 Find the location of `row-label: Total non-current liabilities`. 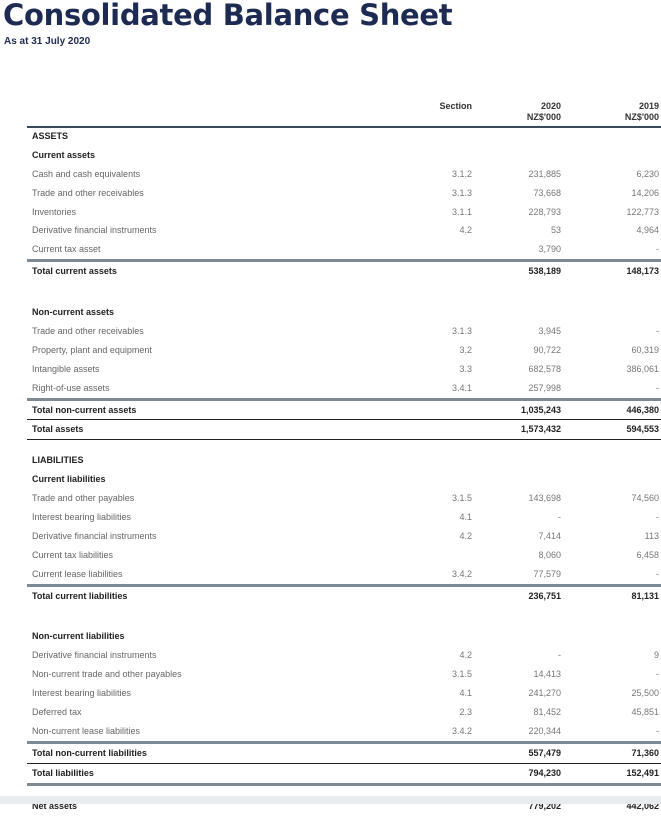

row-label: Total non-current liabilities is located at coordinates (89, 752).